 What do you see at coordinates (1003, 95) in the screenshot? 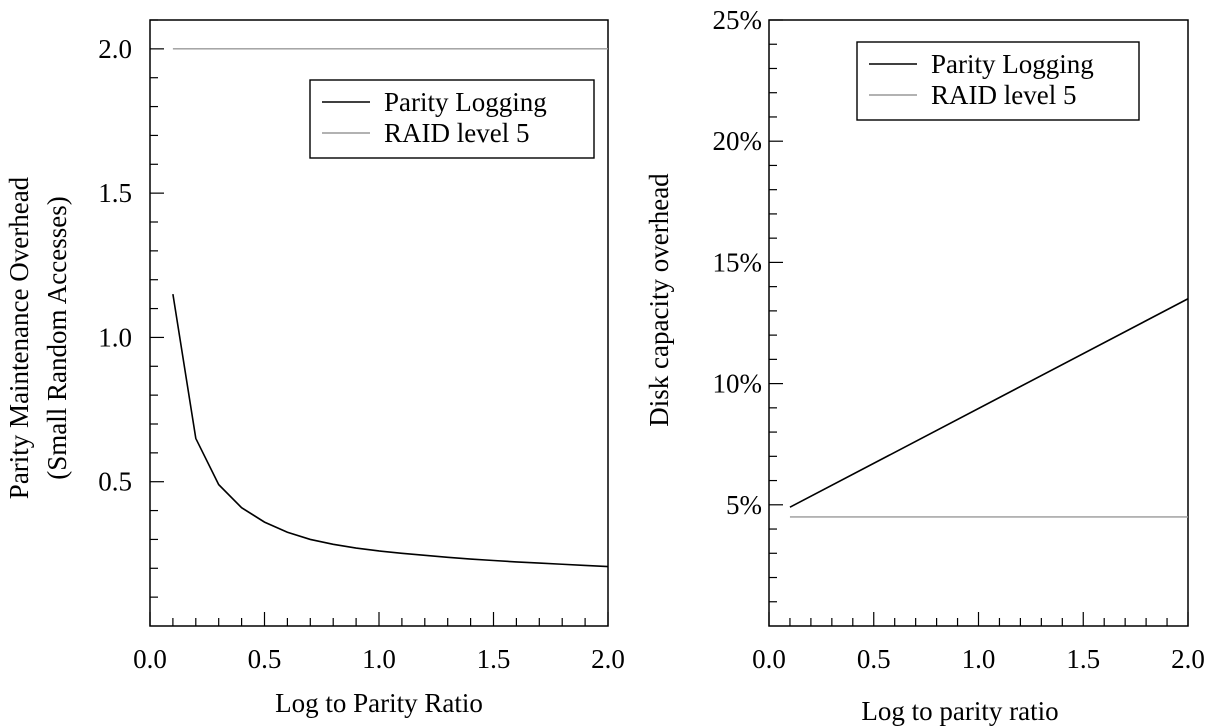
I see `right-legend-label: RAID level 5` at bounding box center [1003, 95].